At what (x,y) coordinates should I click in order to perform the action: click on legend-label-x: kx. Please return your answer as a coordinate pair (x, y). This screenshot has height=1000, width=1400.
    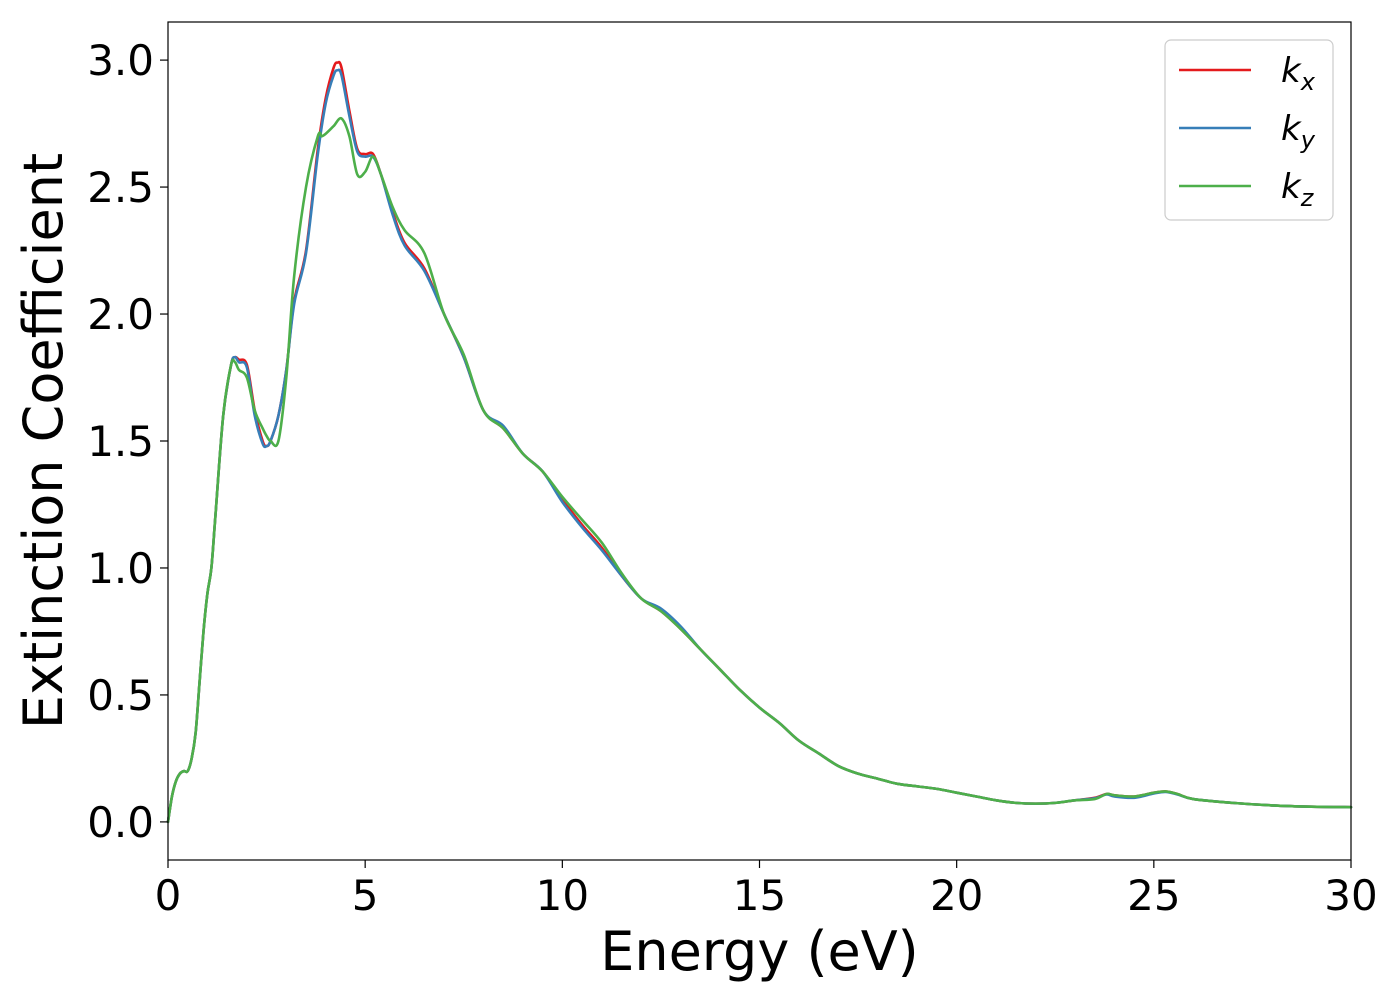
    Looking at the image, I should click on (1298, 73).